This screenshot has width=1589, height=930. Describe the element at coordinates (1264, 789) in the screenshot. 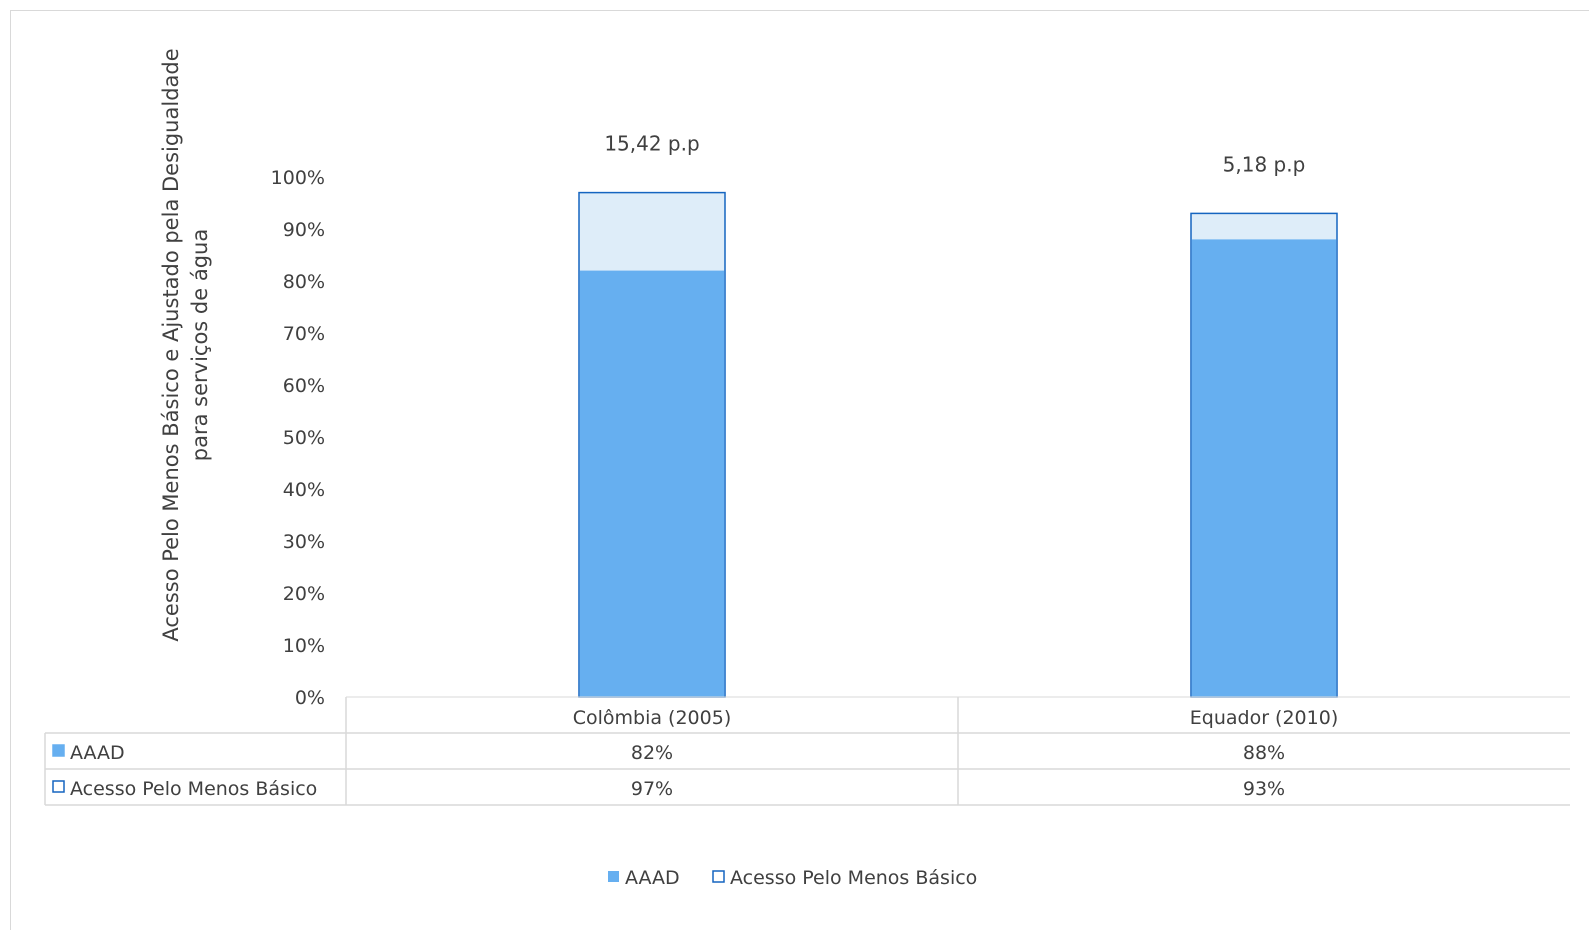

I see `data-label: 93%` at that location.